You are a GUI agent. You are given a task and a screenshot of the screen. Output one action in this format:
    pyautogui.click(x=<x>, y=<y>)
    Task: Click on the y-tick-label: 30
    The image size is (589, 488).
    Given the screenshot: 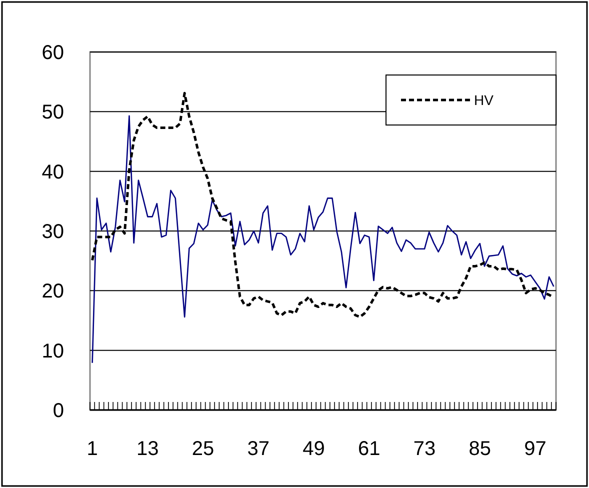 What is the action you would take?
    pyautogui.click(x=53, y=232)
    